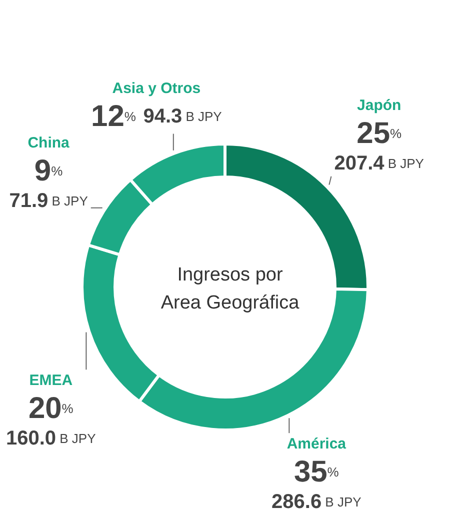 Image resolution: width=450 pixels, height=523 pixels. Describe the element at coordinates (316, 443) in the screenshot. I see `slice-label: América` at that location.